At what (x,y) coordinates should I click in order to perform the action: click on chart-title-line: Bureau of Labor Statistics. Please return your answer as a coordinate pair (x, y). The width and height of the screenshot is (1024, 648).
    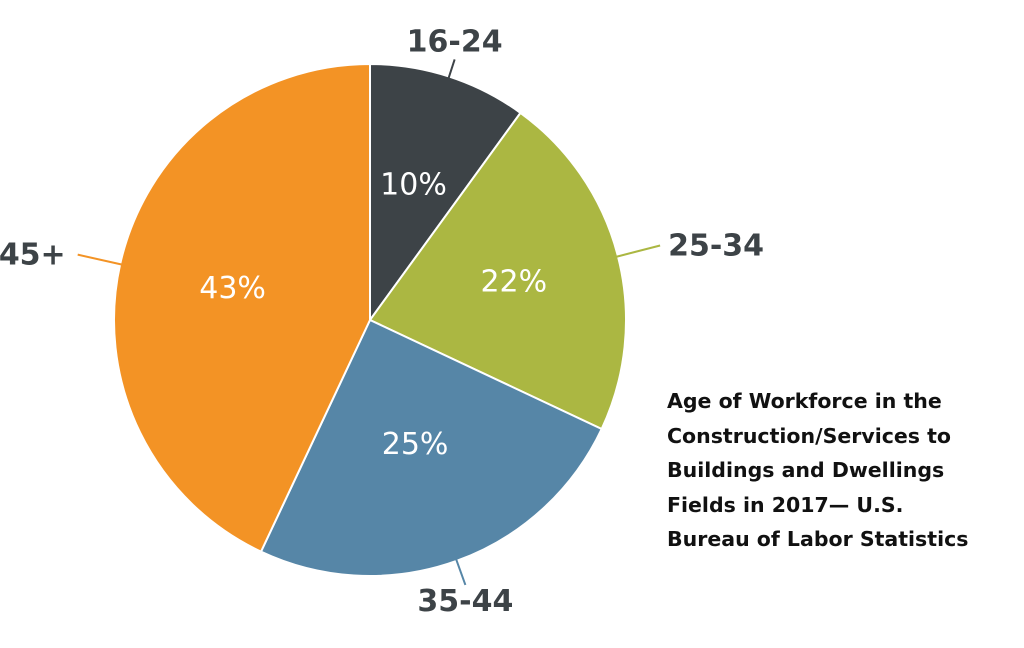
    Looking at the image, I should click on (818, 539).